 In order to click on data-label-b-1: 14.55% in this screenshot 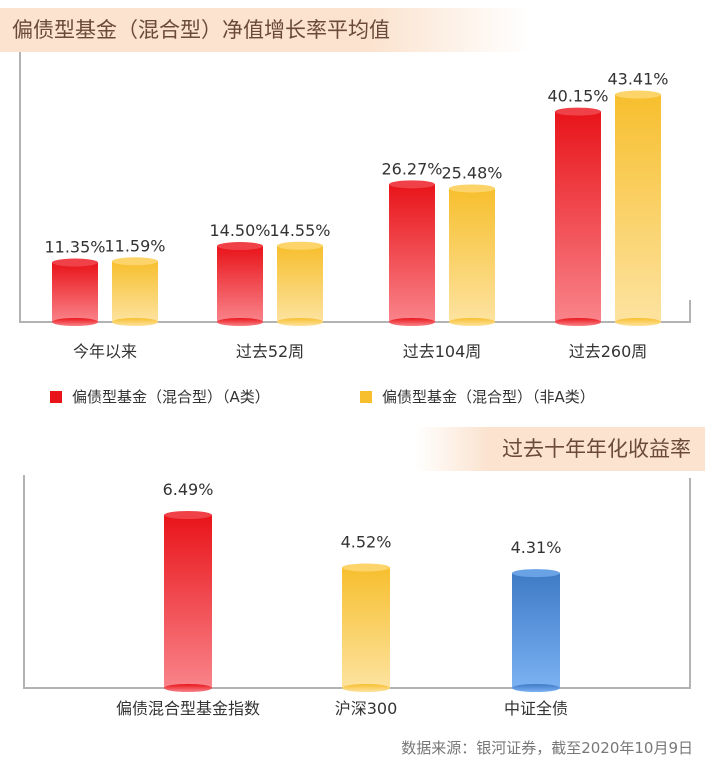, I will do `click(299, 230)`.